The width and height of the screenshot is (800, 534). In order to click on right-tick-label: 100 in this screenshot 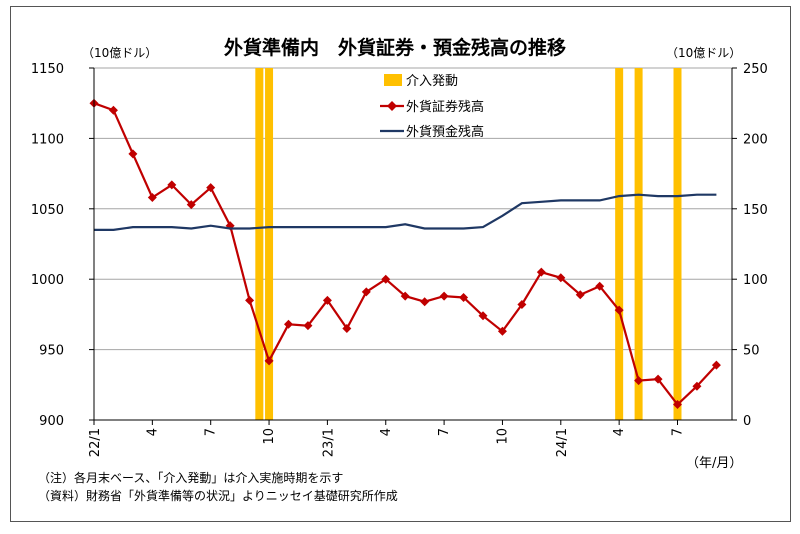, I will do `click(755, 280)`.